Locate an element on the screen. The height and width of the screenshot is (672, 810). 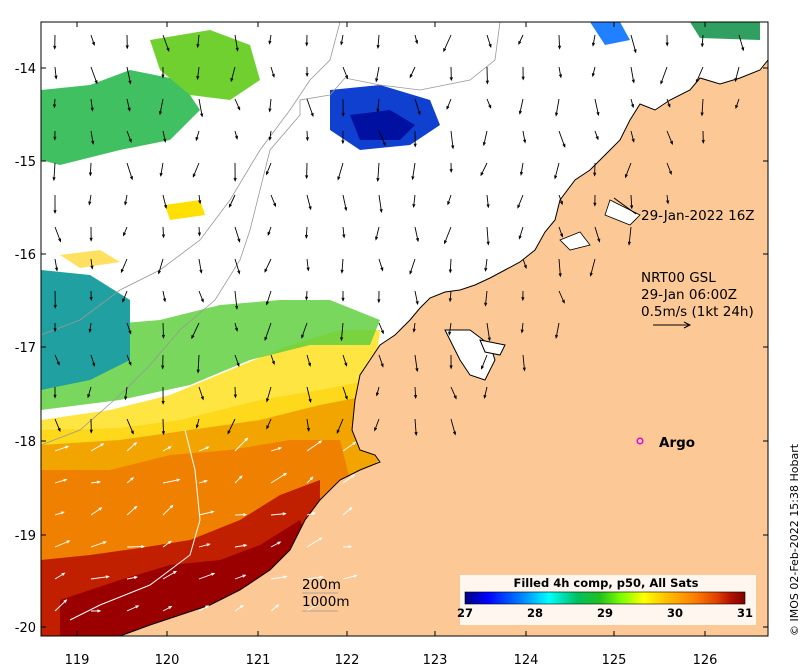
coastline-date-label: 29-Jan-2022 16Z is located at coordinates (698, 216).